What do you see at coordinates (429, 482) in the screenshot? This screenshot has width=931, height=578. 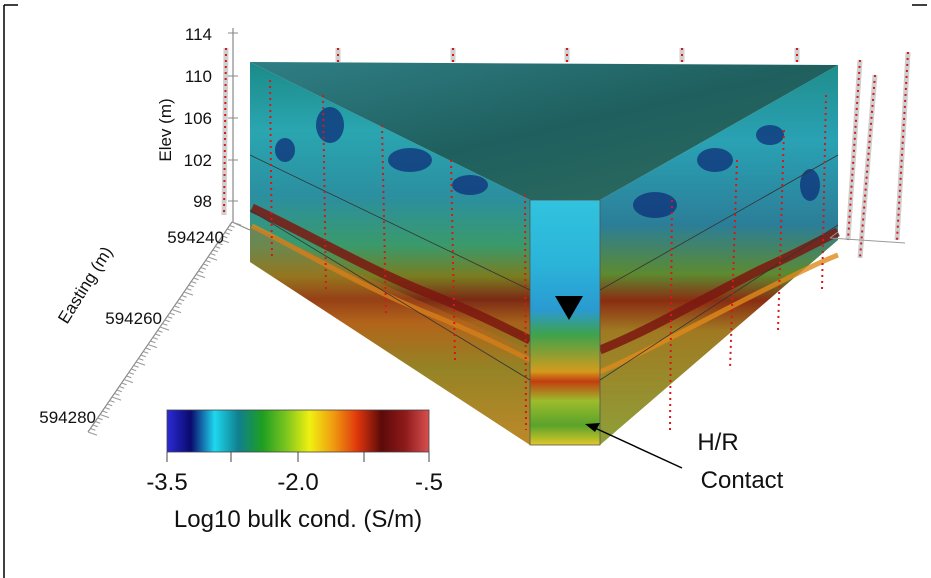 I see `colorbar-tick-max: -.5` at bounding box center [429, 482].